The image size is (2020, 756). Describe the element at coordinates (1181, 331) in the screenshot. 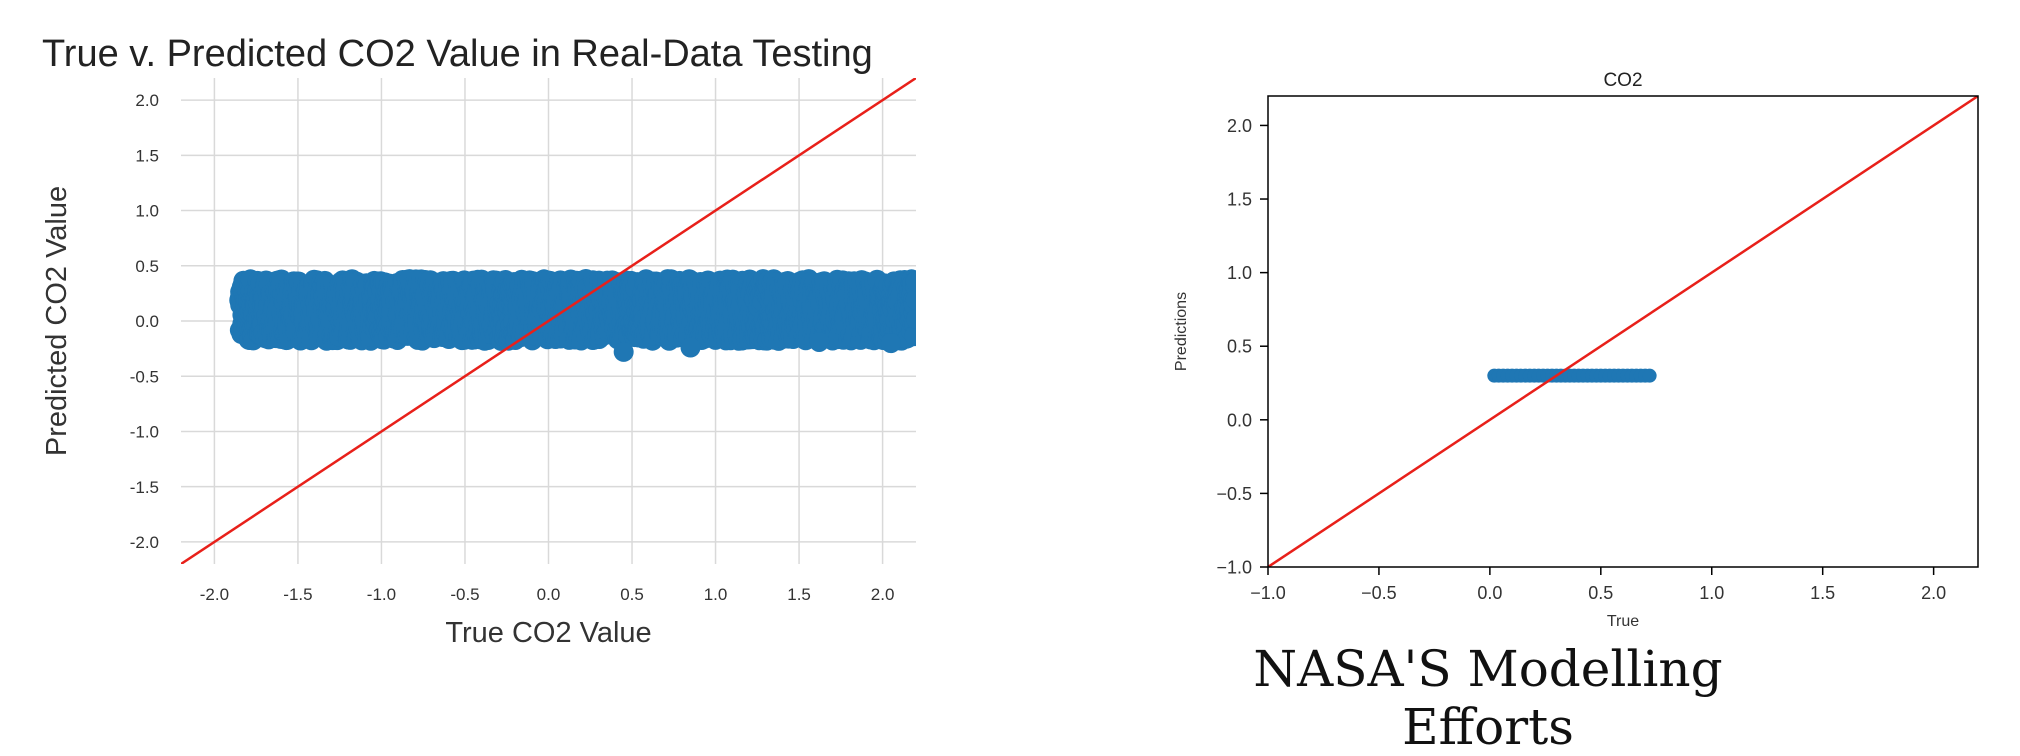

I see `y-axis-label: Predictions` at that location.